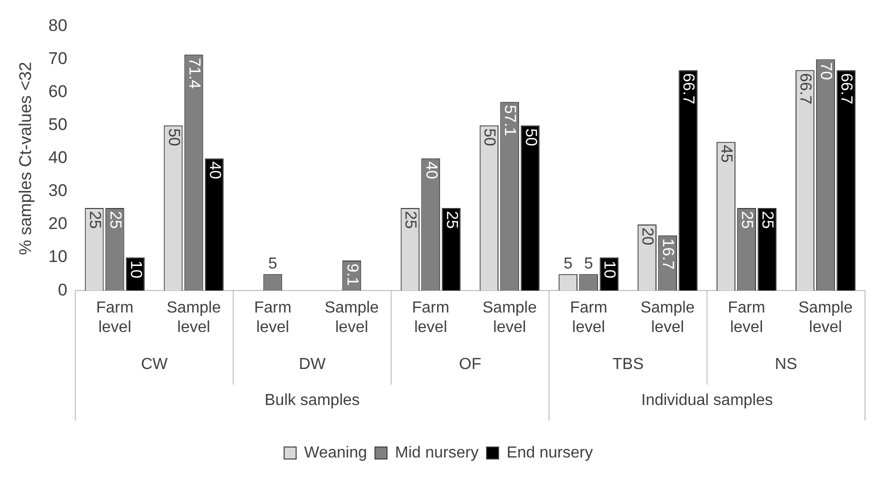 Image resolution: width=883 pixels, height=479 pixels. Describe the element at coordinates (351, 275) in the screenshot. I see `data-label: 9.1` at that location.